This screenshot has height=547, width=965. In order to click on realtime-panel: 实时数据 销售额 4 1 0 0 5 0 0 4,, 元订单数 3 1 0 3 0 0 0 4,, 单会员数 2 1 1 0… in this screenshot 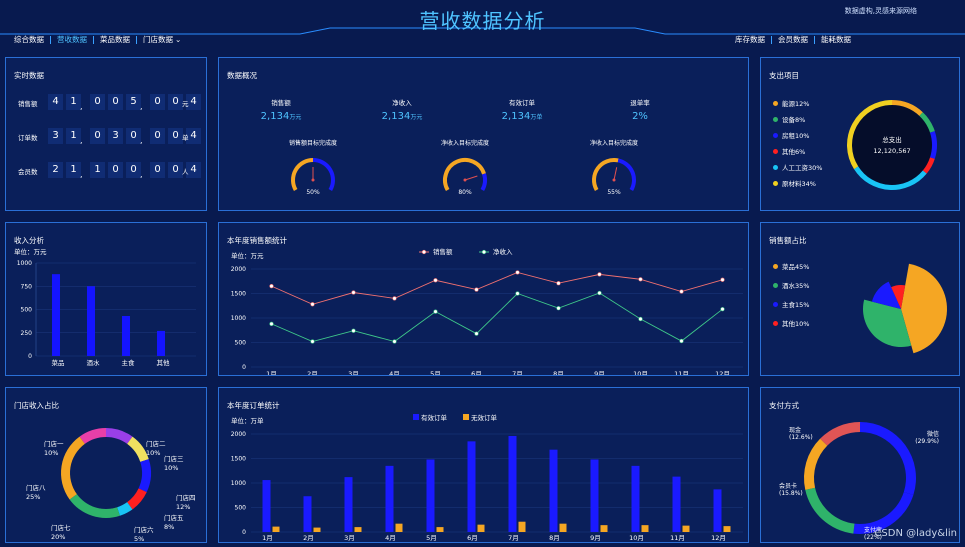, I will do `click(106, 134)`.